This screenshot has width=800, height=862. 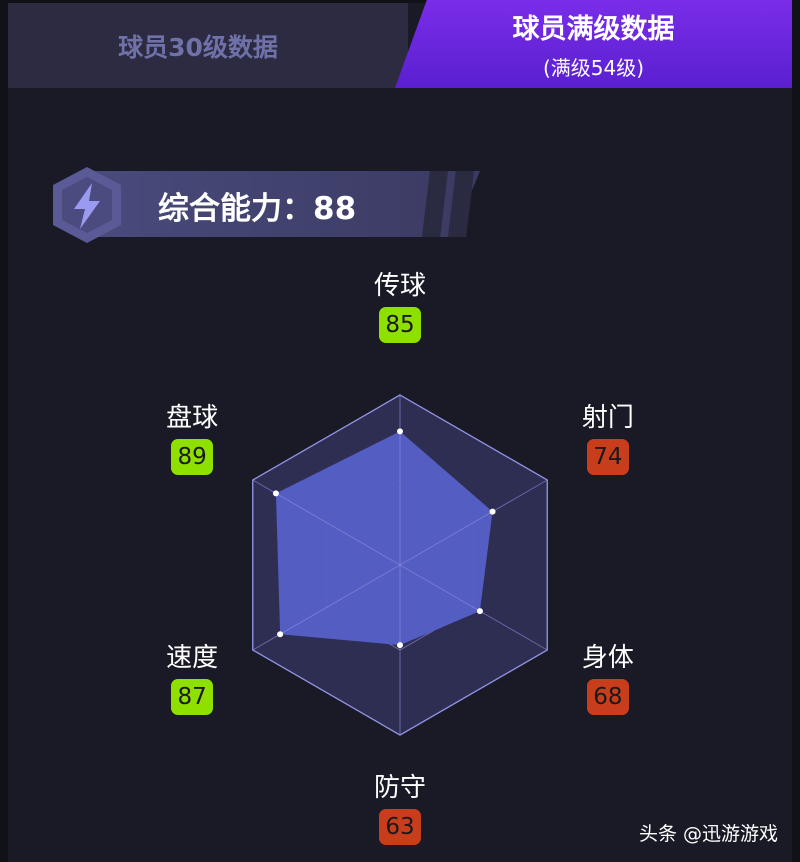 I want to click on tab-max-level: 球员满级数据 (满级54级), so click(x=593, y=44).